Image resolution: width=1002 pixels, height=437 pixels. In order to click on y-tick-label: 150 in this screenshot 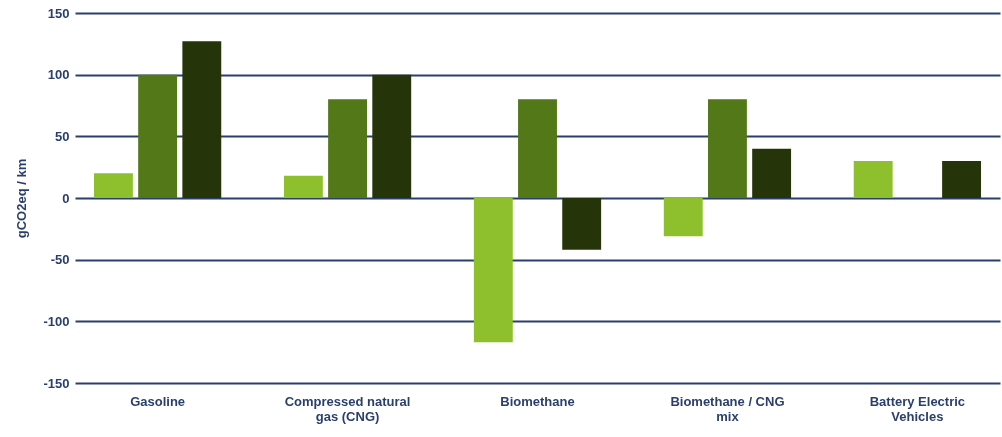, I will do `click(58, 13)`.